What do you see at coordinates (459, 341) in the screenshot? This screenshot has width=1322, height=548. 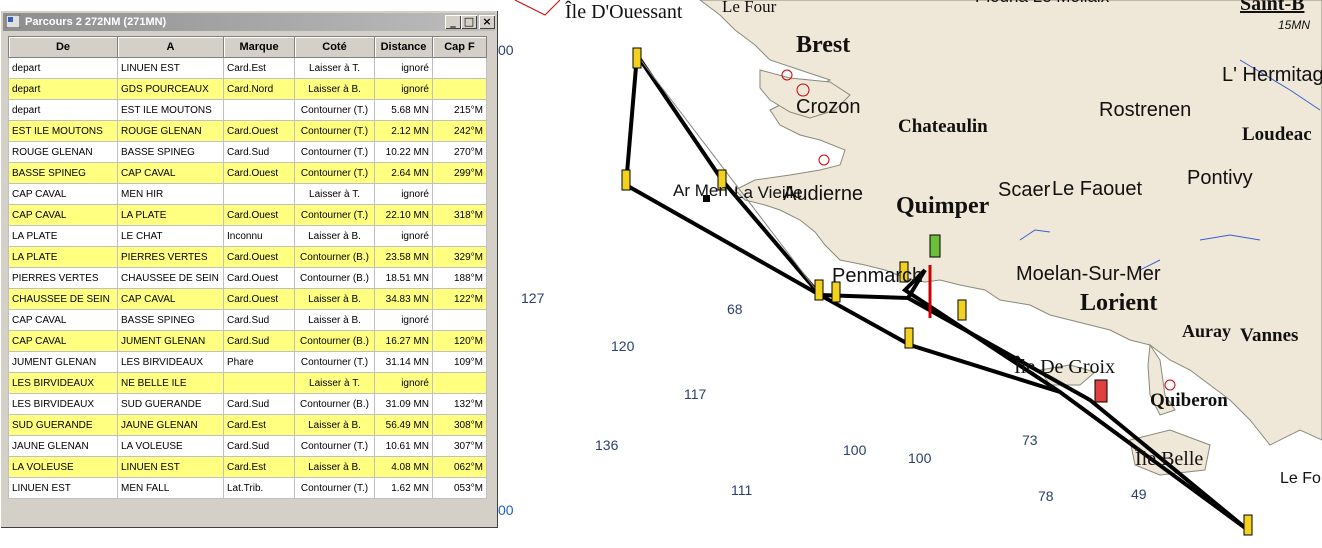 I see `cell-cap: 120°M` at bounding box center [459, 341].